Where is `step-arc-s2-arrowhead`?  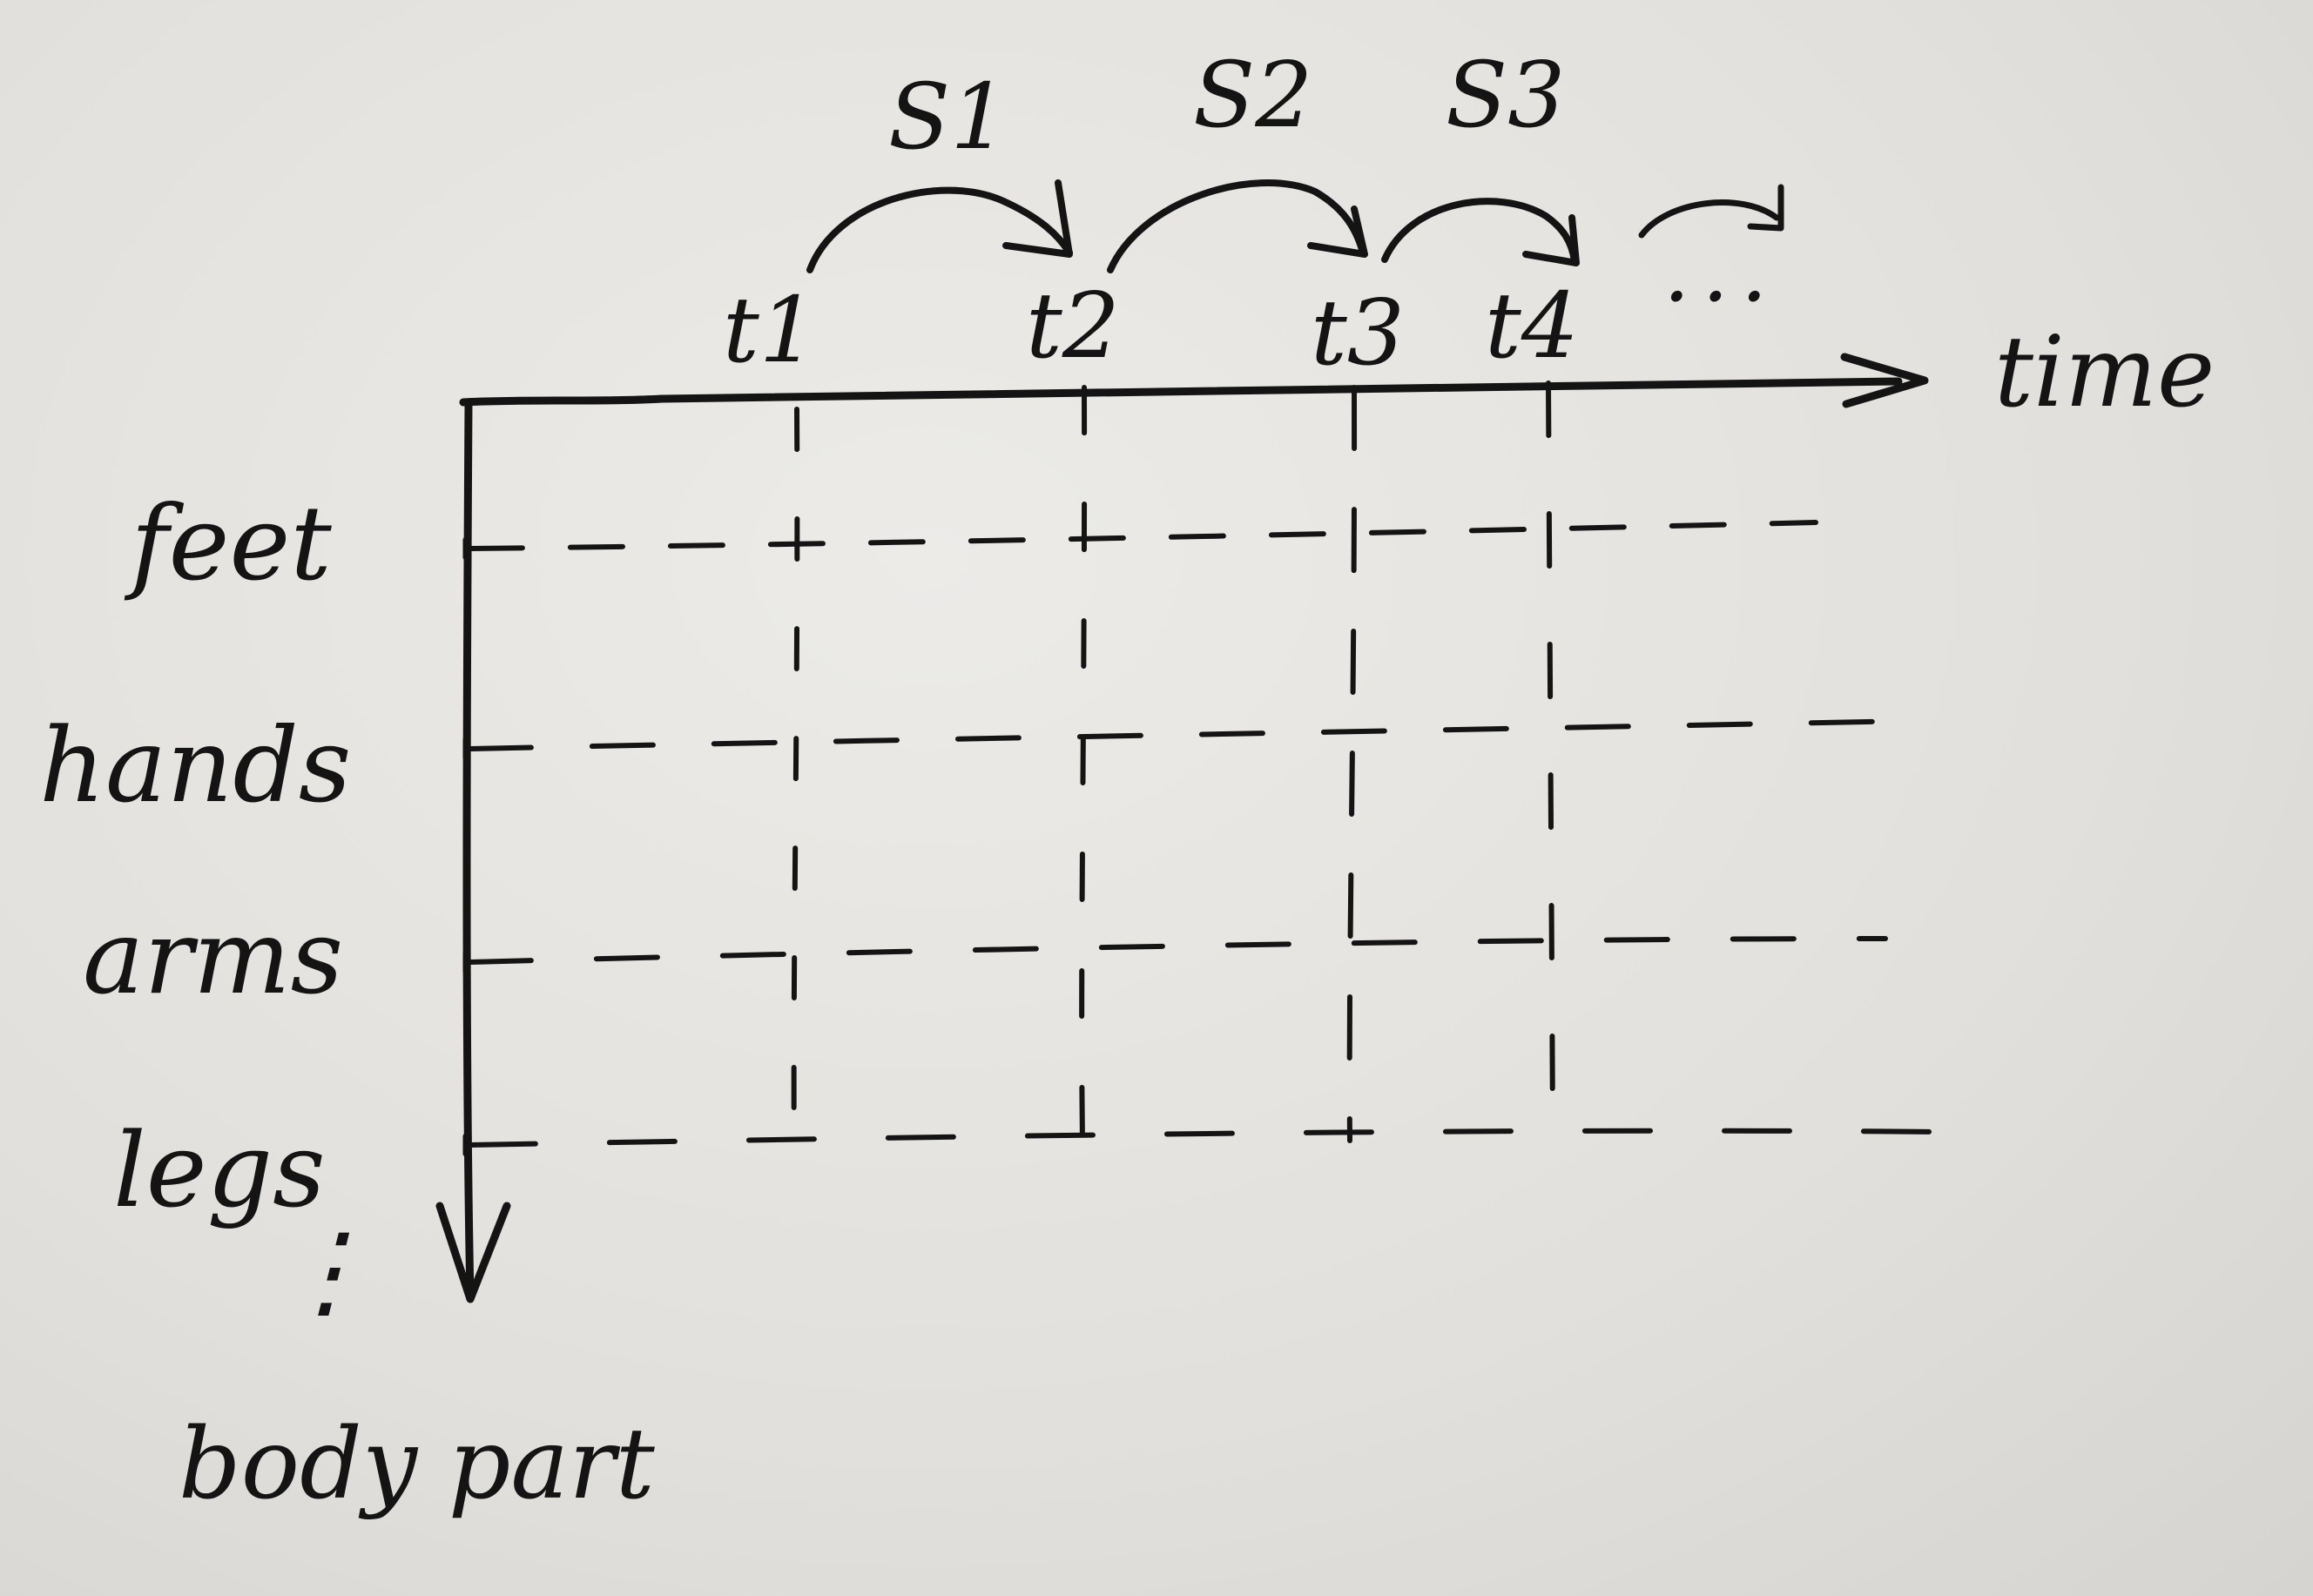
step-arc-s2-arrowhead is located at coordinates (1337, 232).